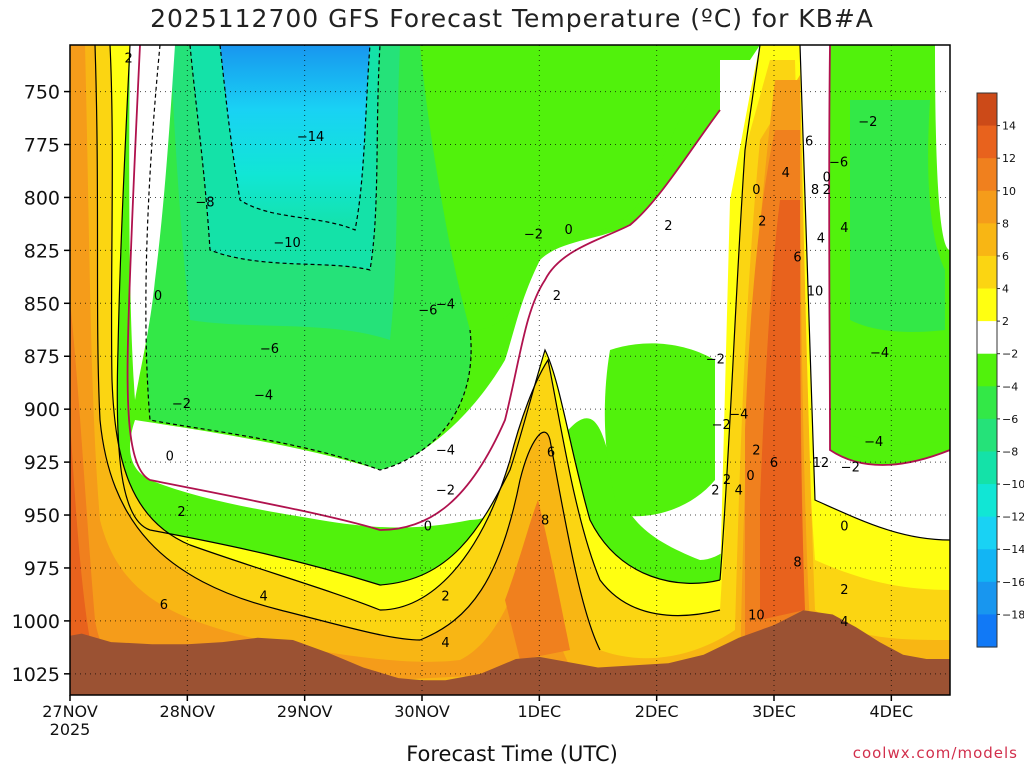 Image resolution: width=1024 pixels, height=768 pixels. Describe the element at coordinates (42, 516) in the screenshot. I see `y-tick-label: 950` at that location.